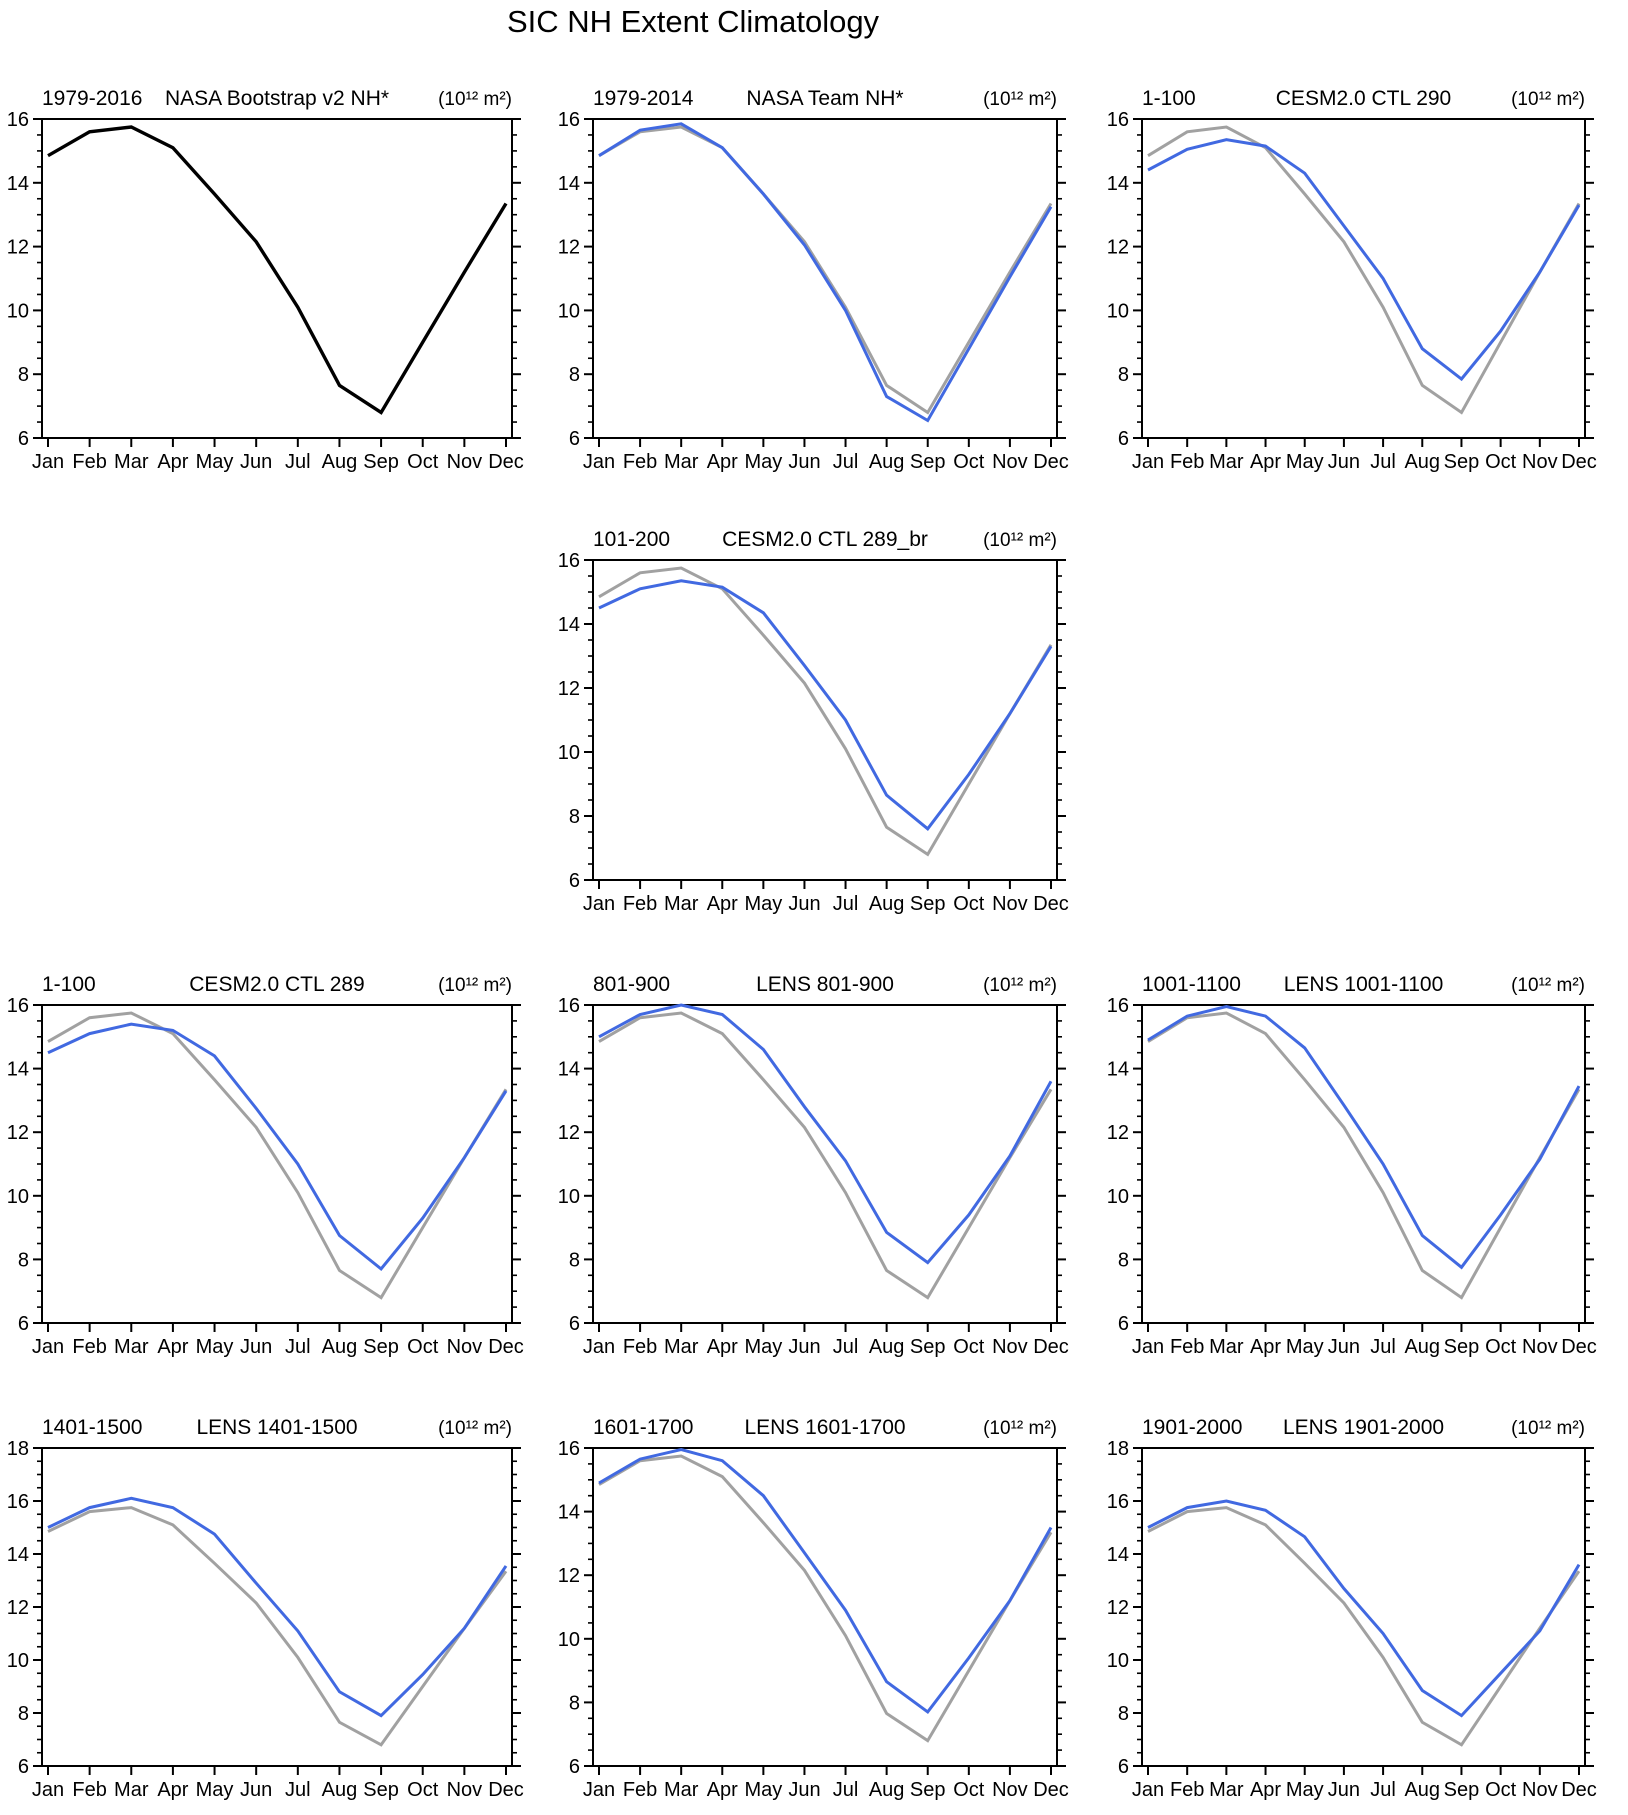 The height and width of the screenshot is (1815, 1628). Describe the element at coordinates (631, 539) in the screenshot. I see `panel-title-left: 101-200` at that location.